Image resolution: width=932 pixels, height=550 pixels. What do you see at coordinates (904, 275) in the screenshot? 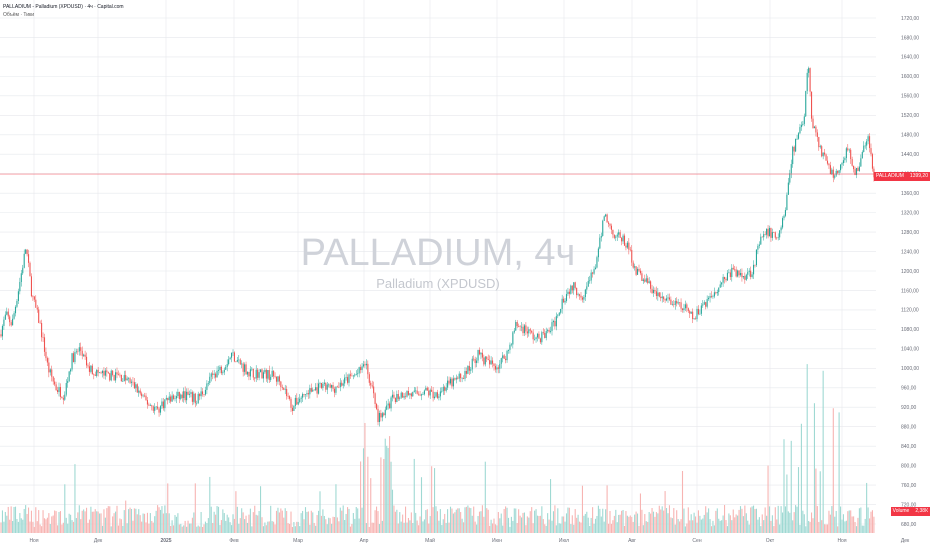
I see `y-axis-panel` at bounding box center [904, 275].